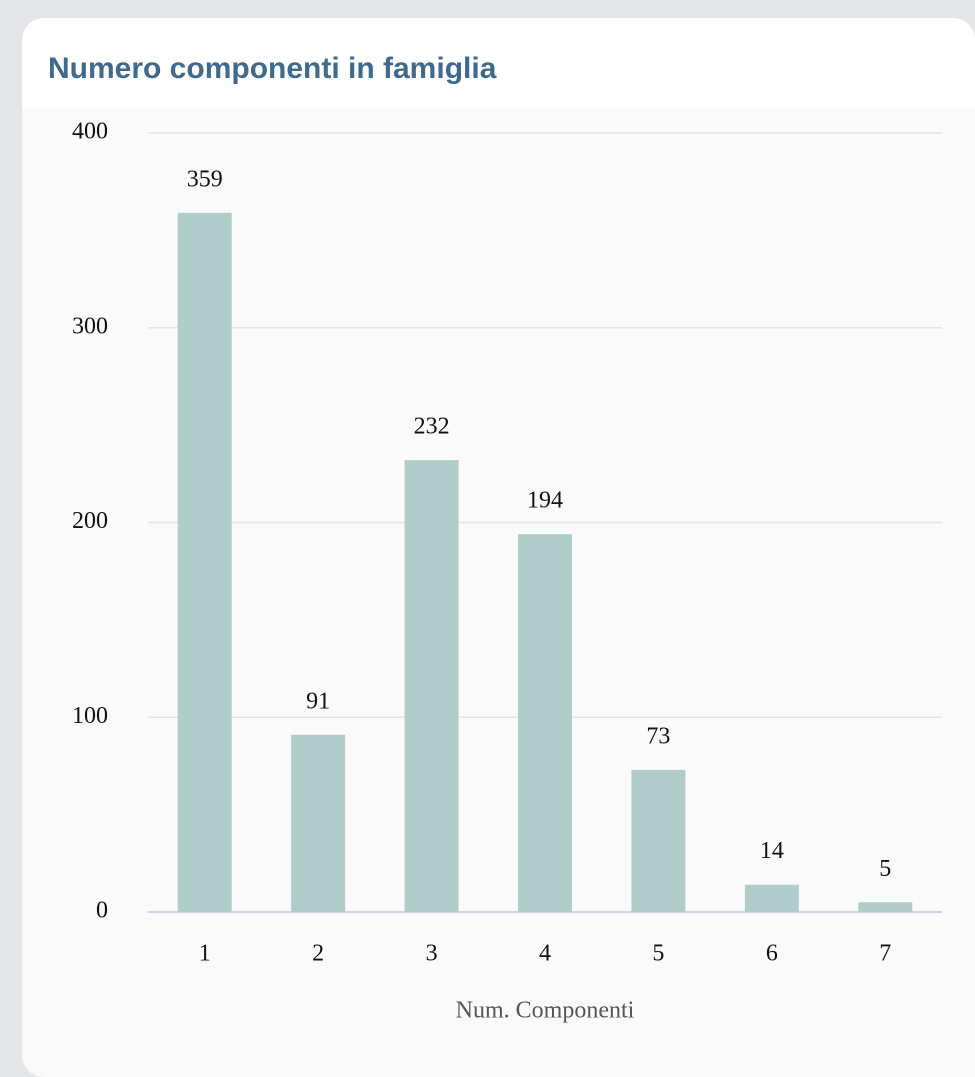 This screenshot has width=975, height=1077. What do you see at coordinates (545, 954) in the screenshot?
I see `x-tick-label: 4` at bounding box center [545, 954].